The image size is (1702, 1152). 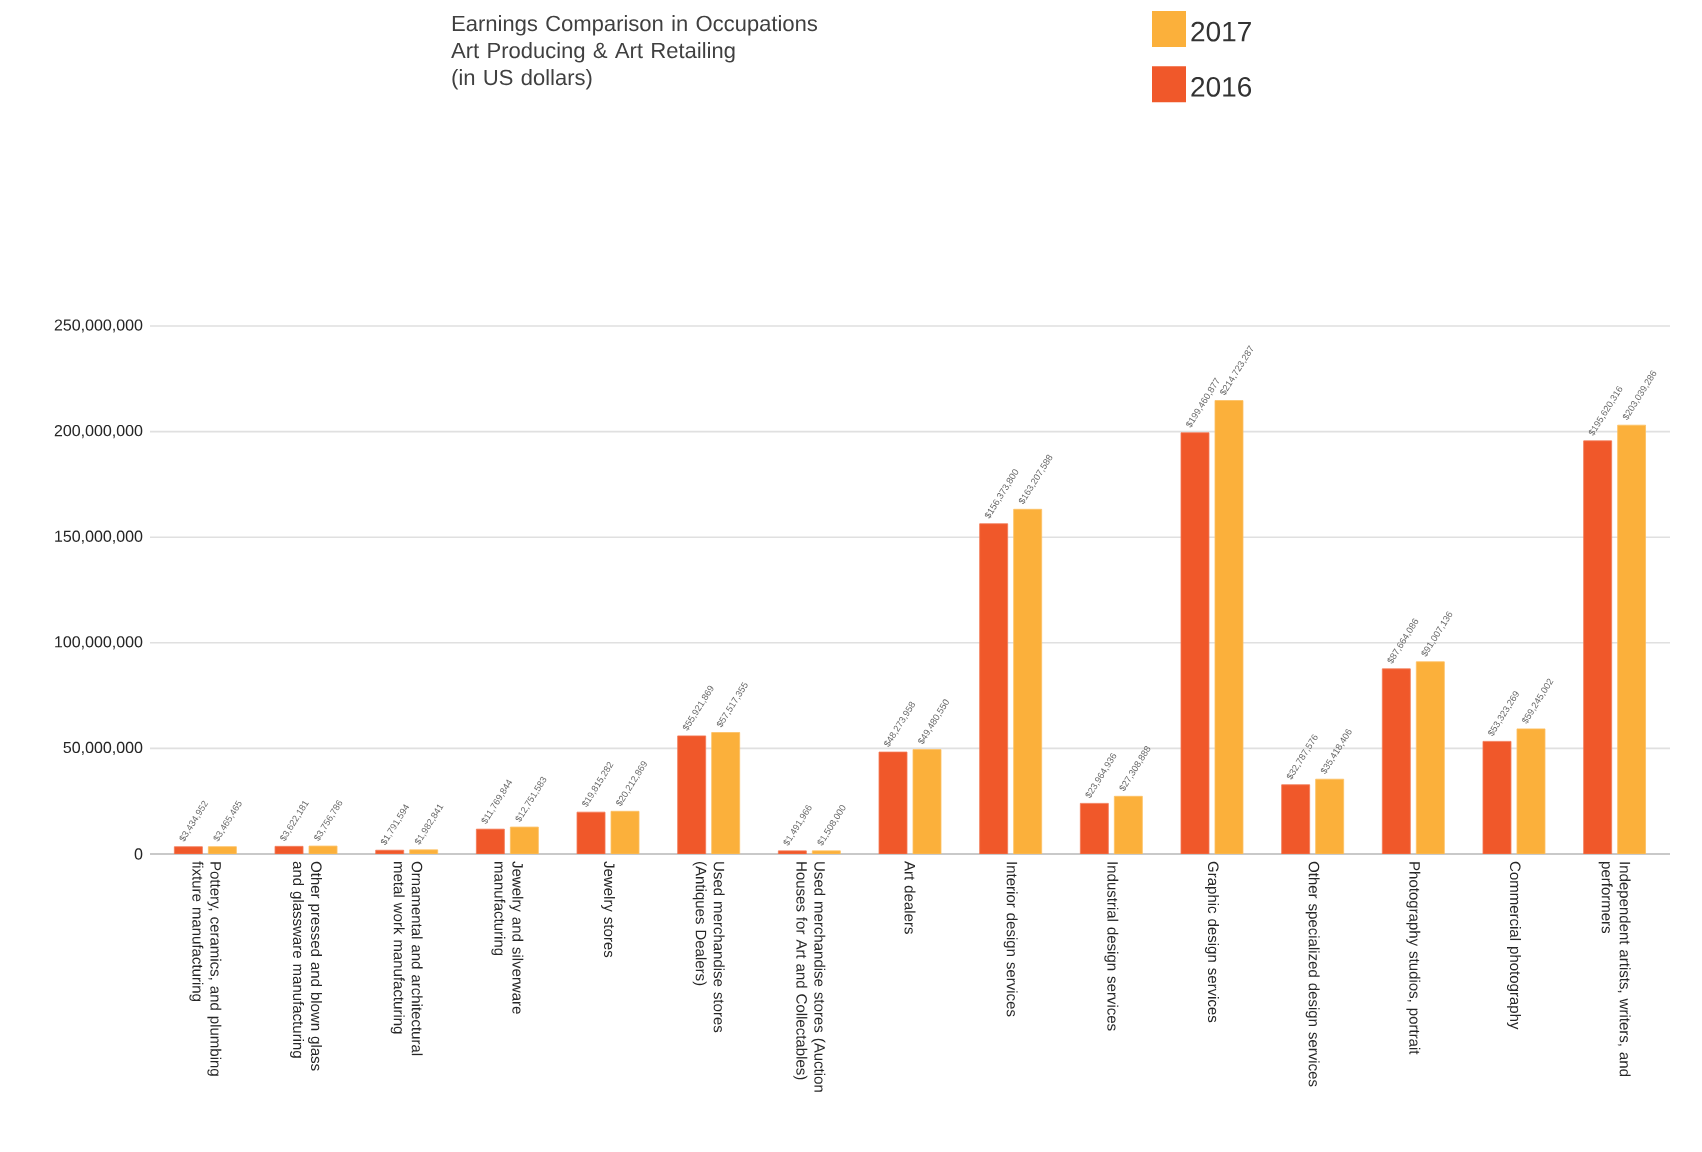 What do you see at coordinates (98, 326) in the screenshot?
I see `y-tick-label: 250,000,000` at bounding box center [98, 326].